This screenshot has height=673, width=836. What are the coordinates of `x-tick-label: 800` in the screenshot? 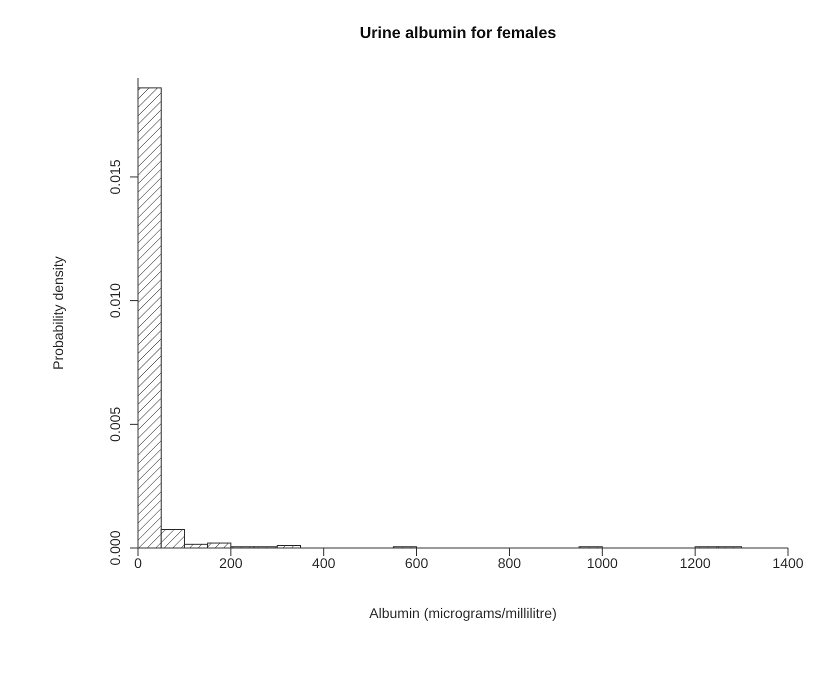 It's located at (510, 562).